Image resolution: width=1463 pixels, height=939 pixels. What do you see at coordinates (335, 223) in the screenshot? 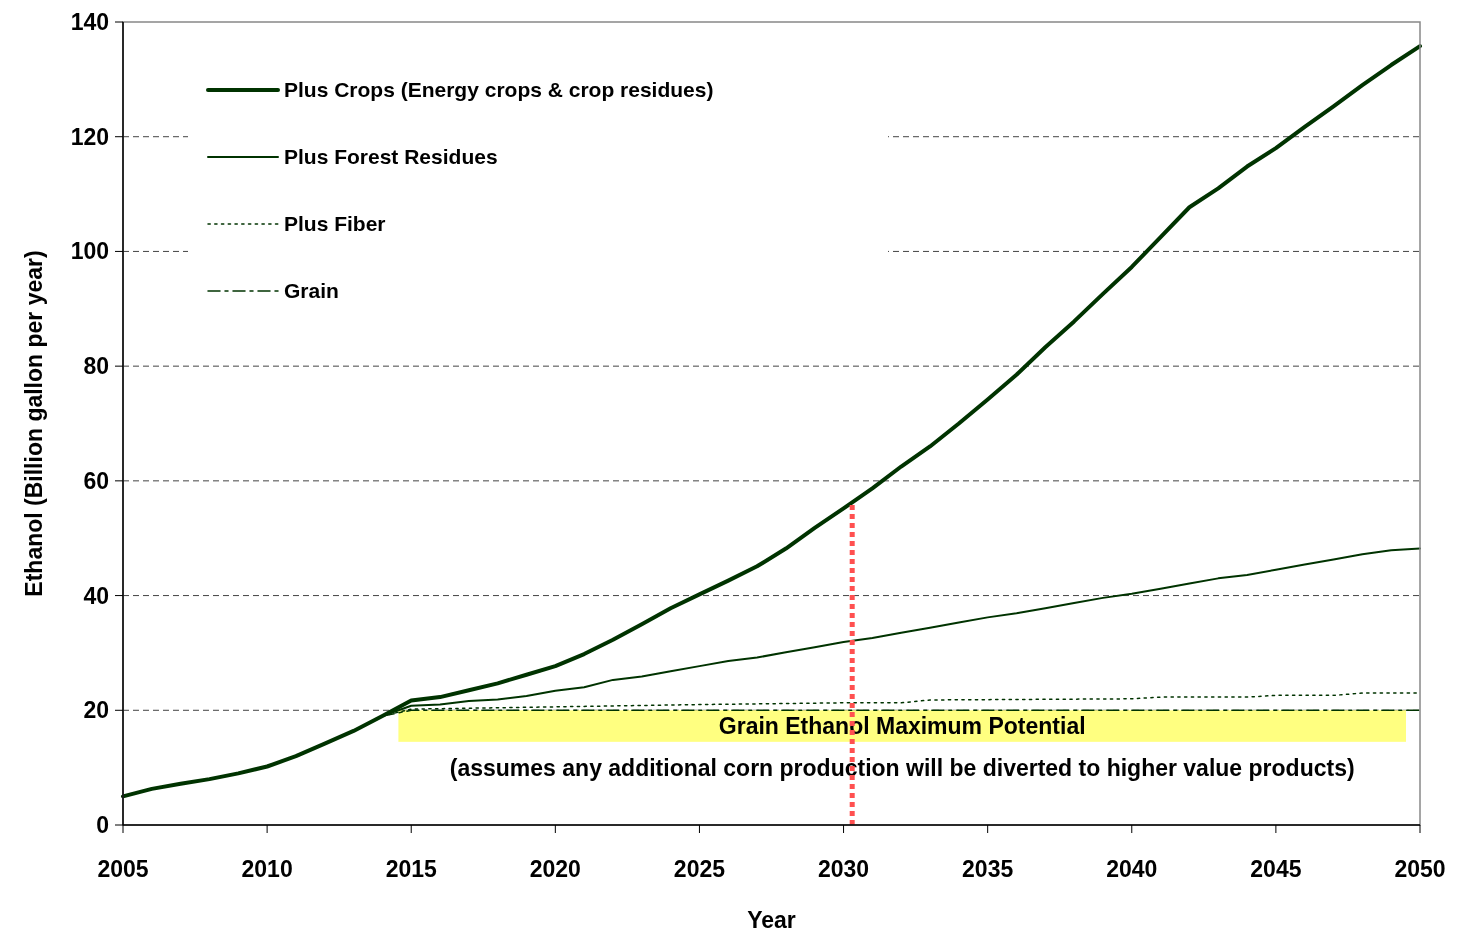
I see `legend-label: Plus Fiber` at bounding box center [335, 223].